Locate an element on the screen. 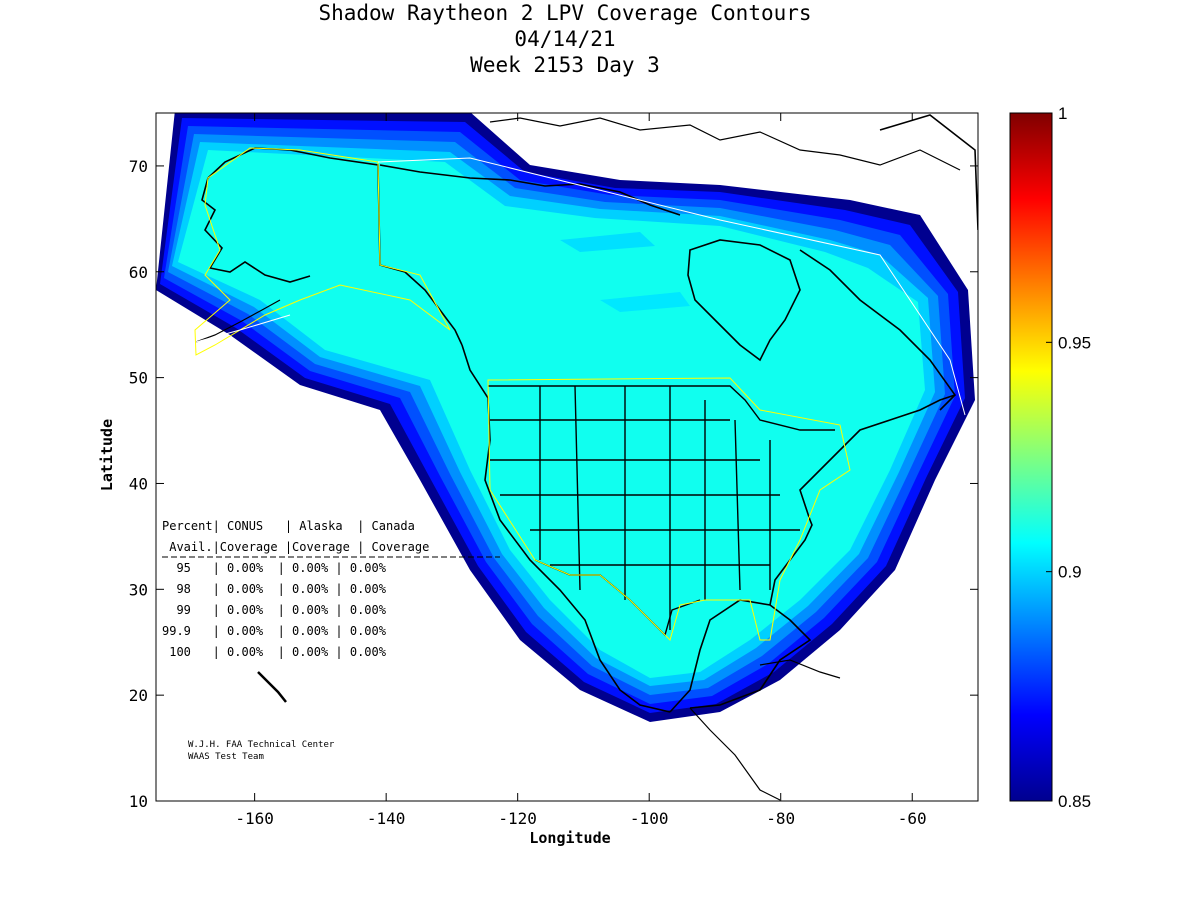 Image resolution: width=1200 pixels, height=900 pixels. florida is located at coordinates (791, 562).